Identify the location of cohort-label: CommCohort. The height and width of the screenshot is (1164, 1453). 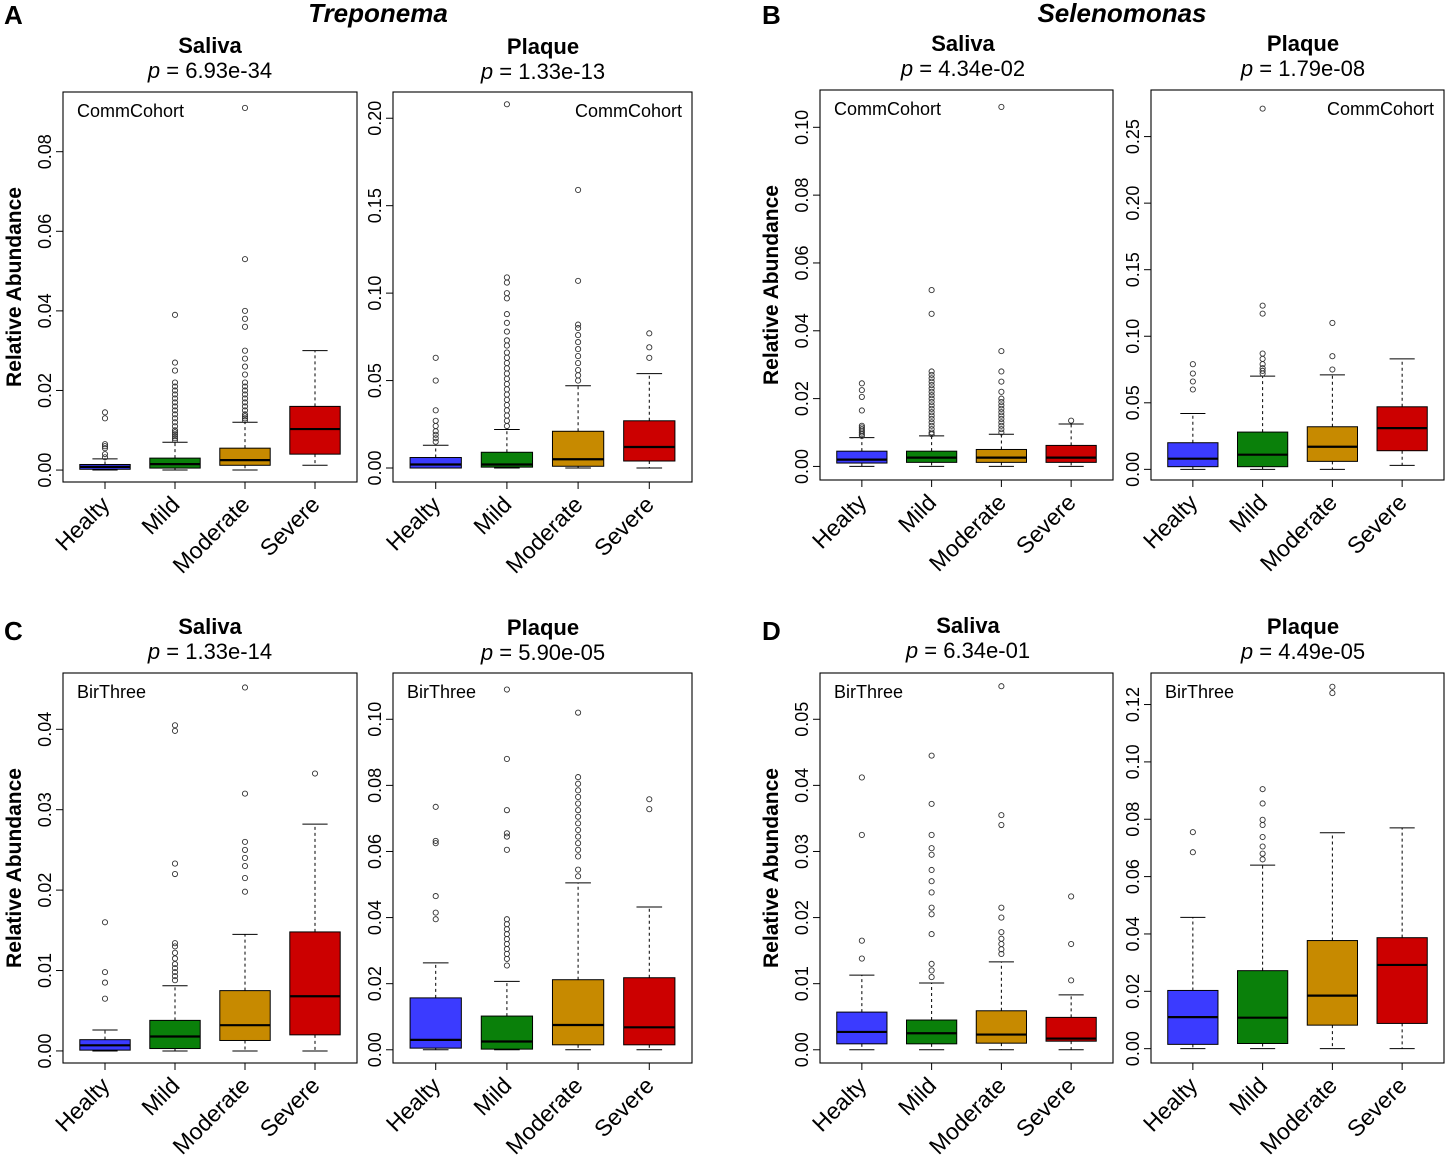
(130, 111).